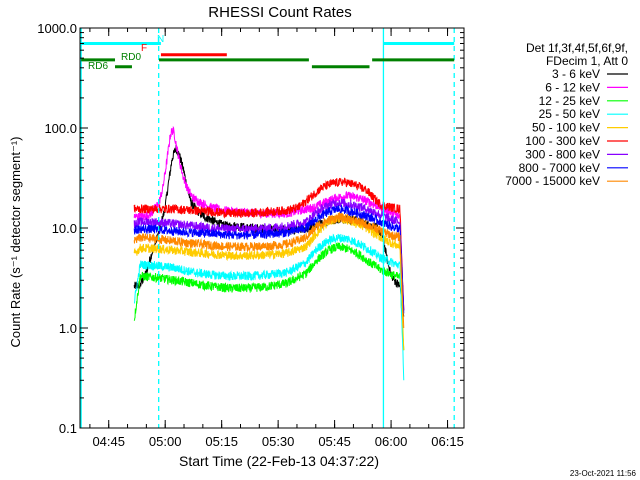 The width and height of the screenshot is (640, 480). What do you see at coordinates (566, 128) in the screenshot?
I see `legend-label-4: 50 - 100 keV` at bounding box center [566, 128].